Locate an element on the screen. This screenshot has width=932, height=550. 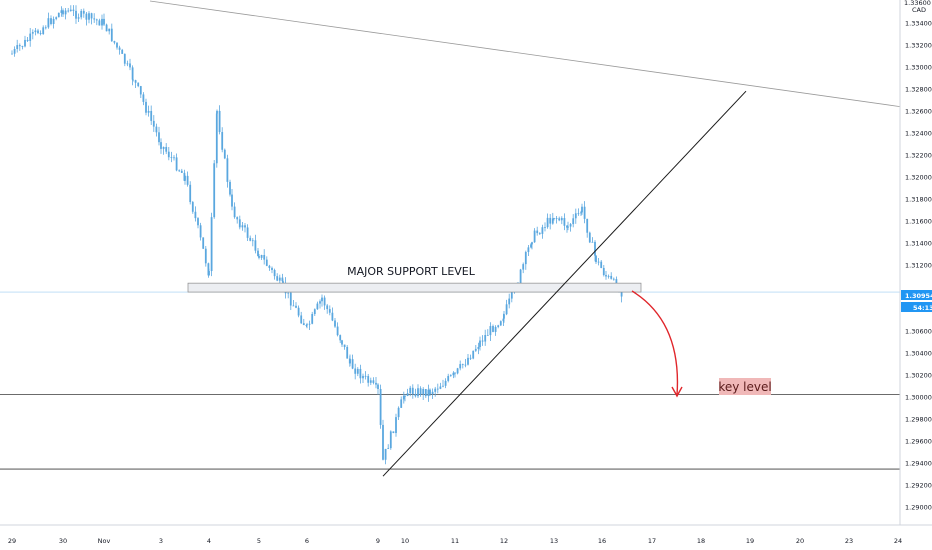
support-zone is located at coordinates (414, 287).